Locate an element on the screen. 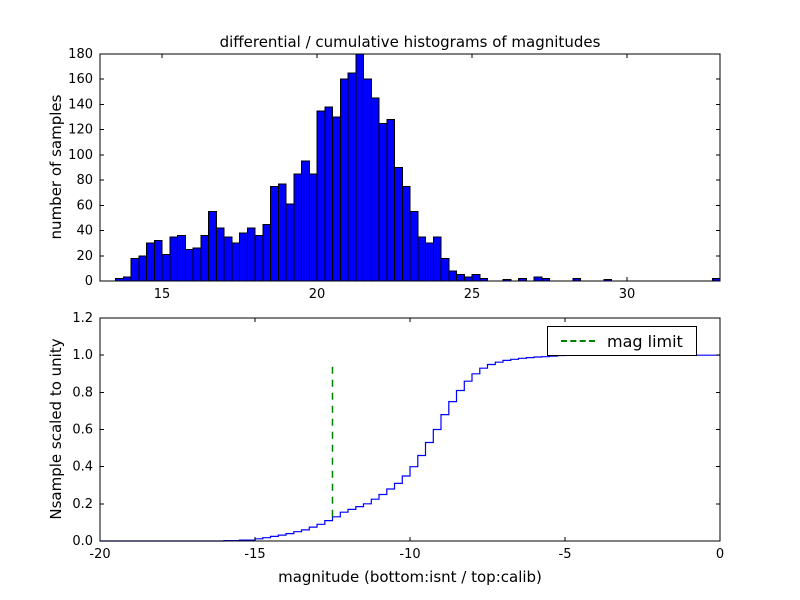 The width and height of the screenshot is (800, 600). tick-label: 80 is located at coordinates (84, 180).